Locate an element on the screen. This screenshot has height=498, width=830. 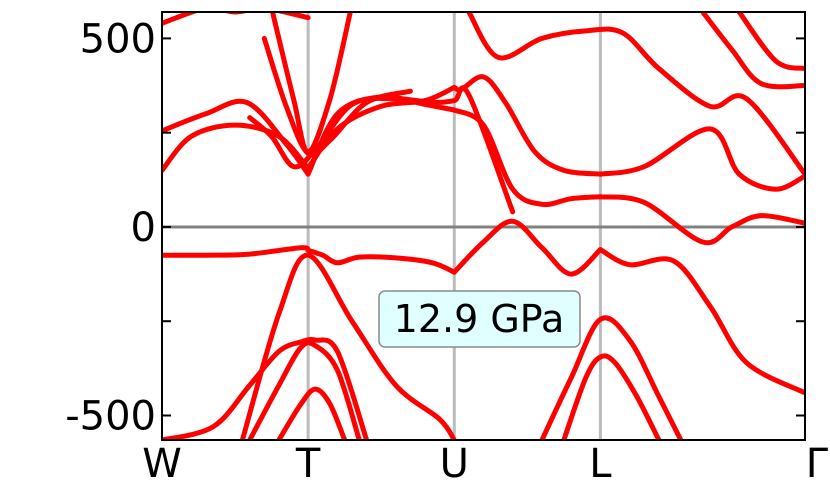
annotation-text: 12.9 GPa is located at coordinates (479, 319).